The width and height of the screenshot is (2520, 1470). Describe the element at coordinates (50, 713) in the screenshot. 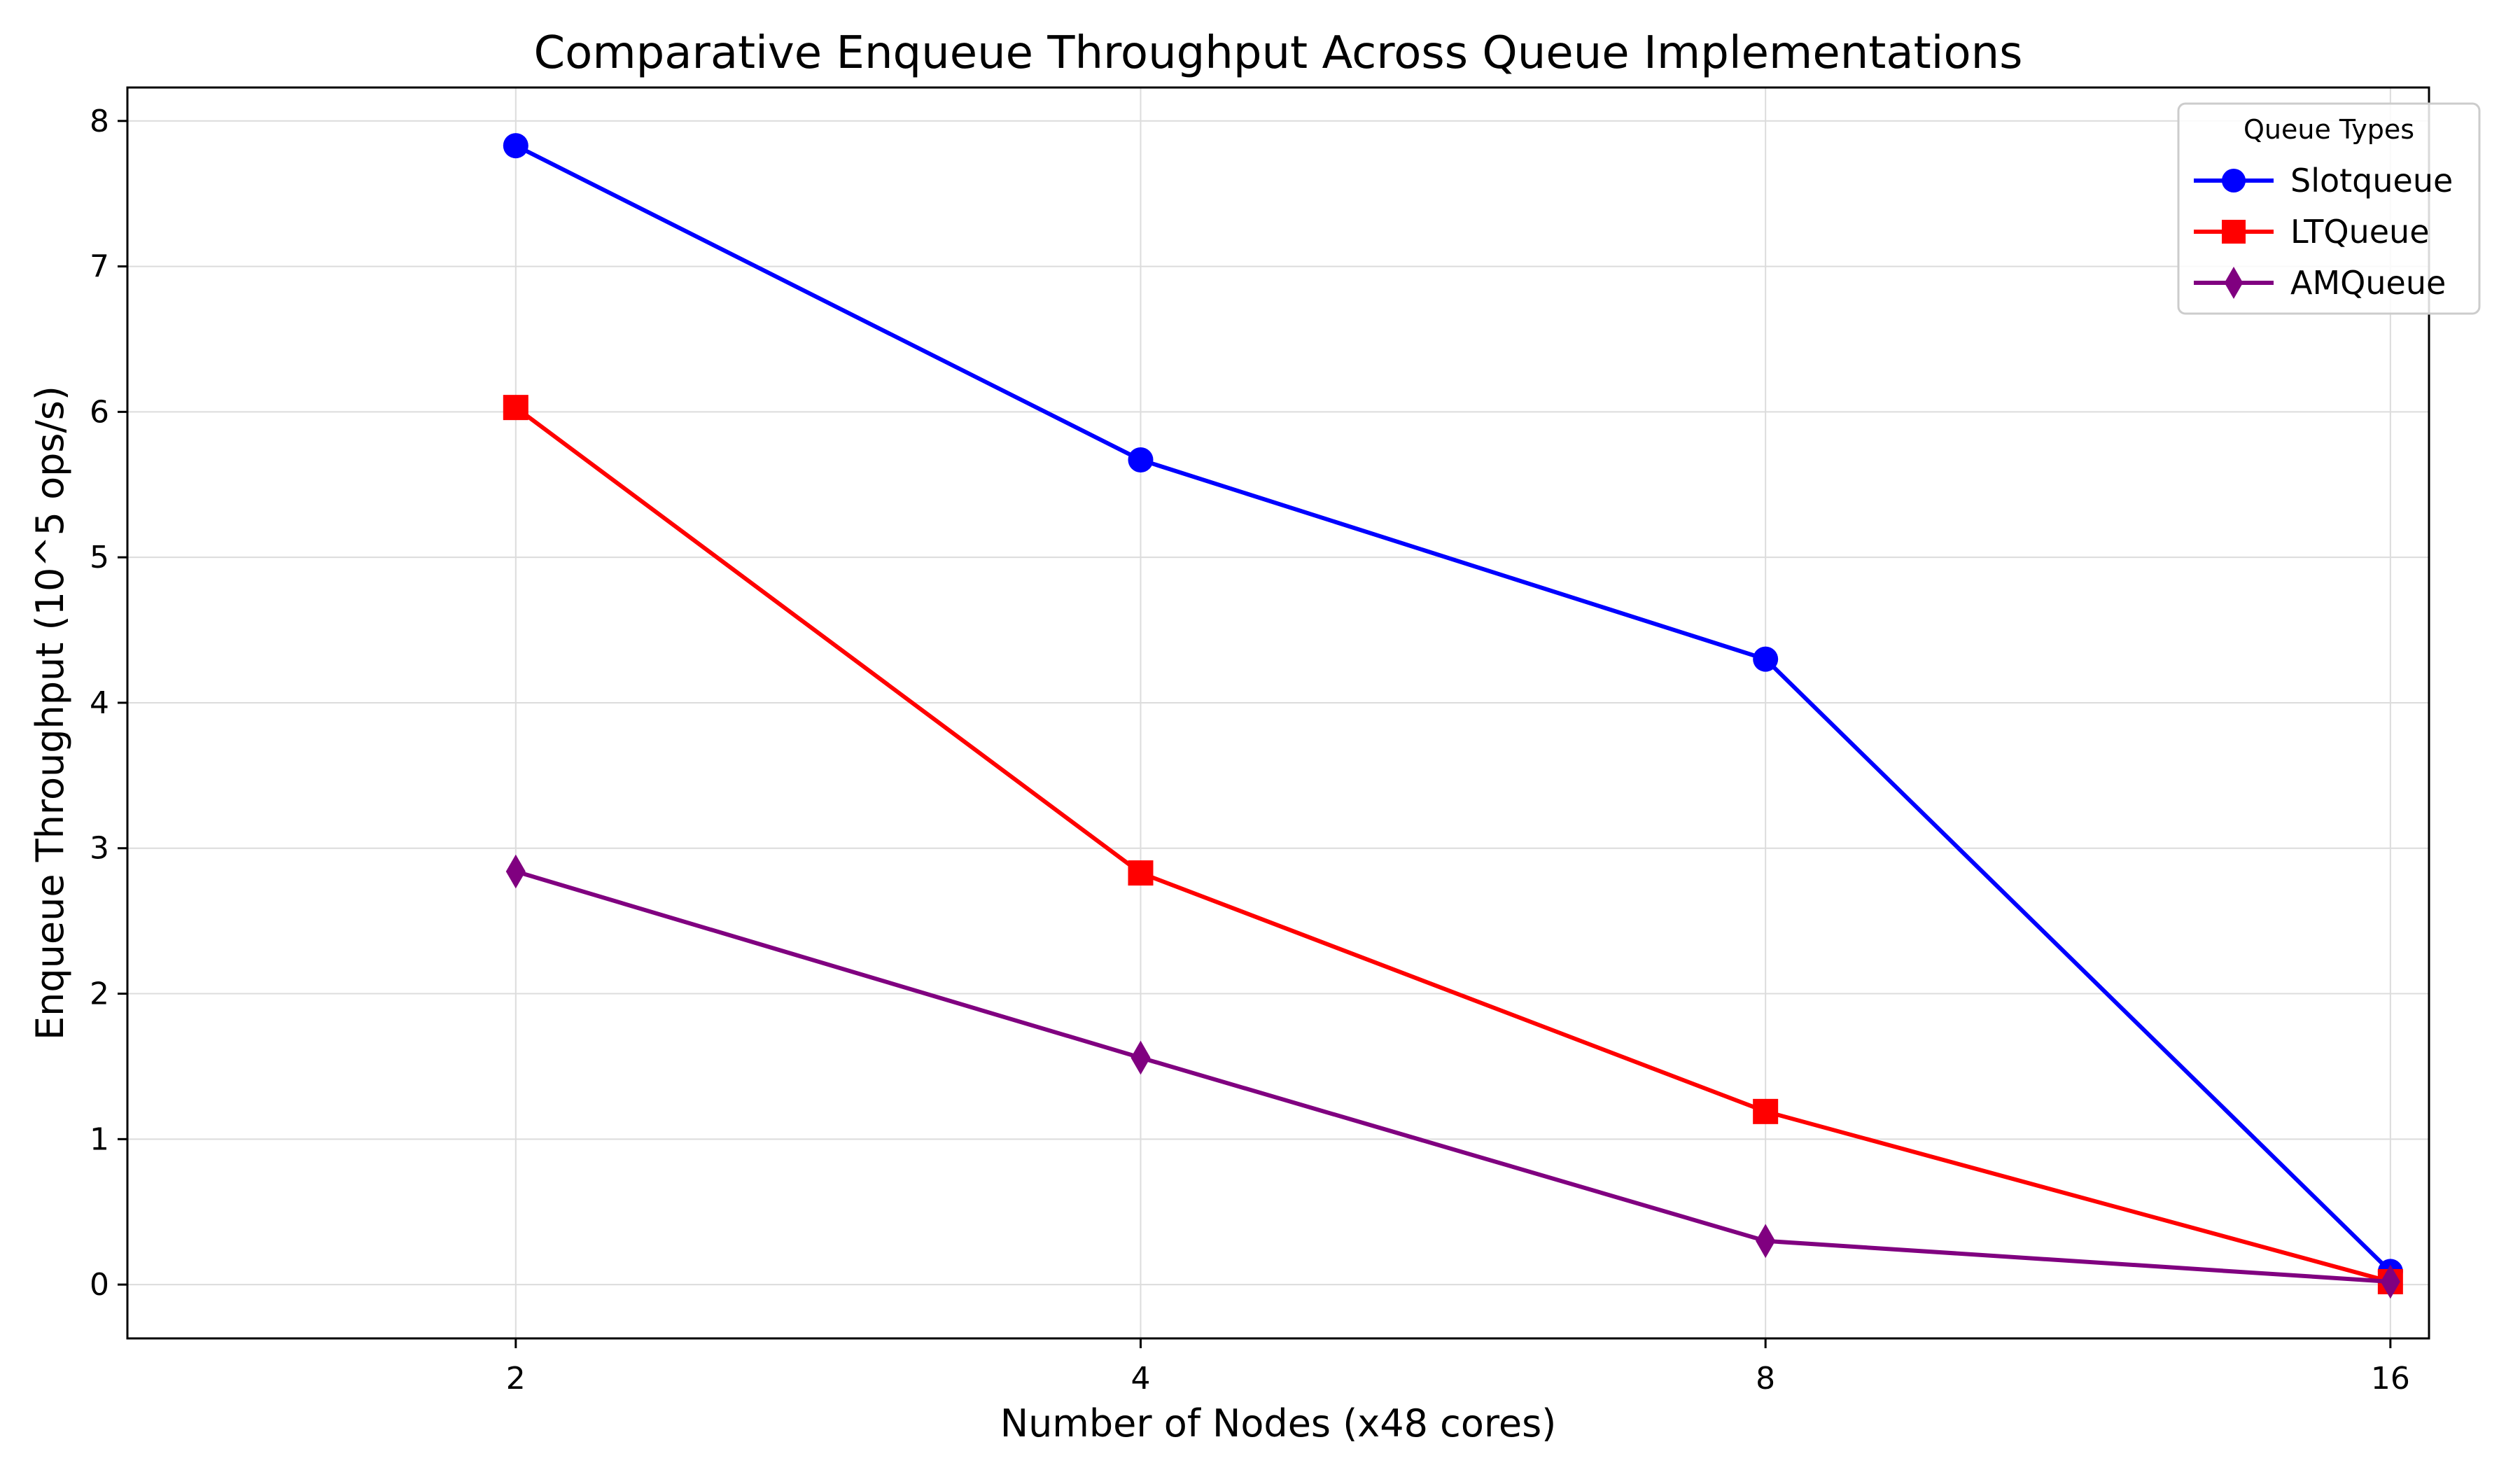

I see `y-axis-label: Enqueue Throughput (10^5 ops/s)` at that location.